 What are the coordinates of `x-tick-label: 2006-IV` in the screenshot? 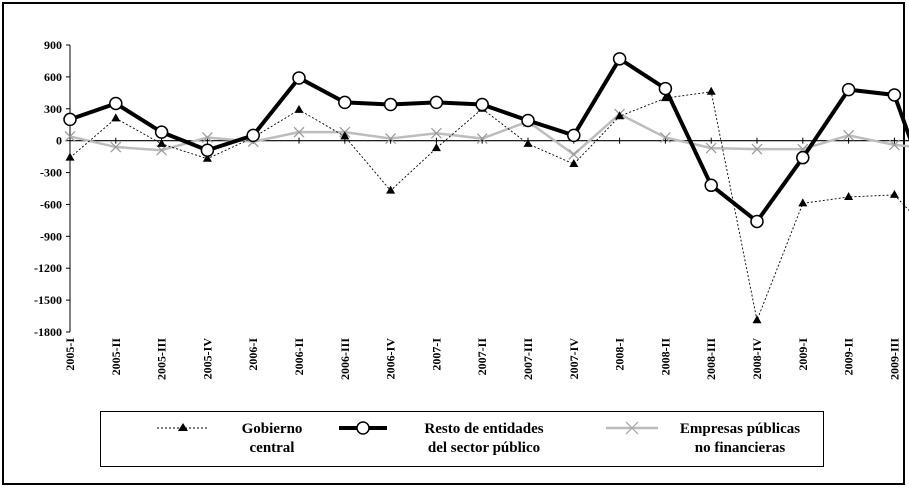 It's located at (391, 359).